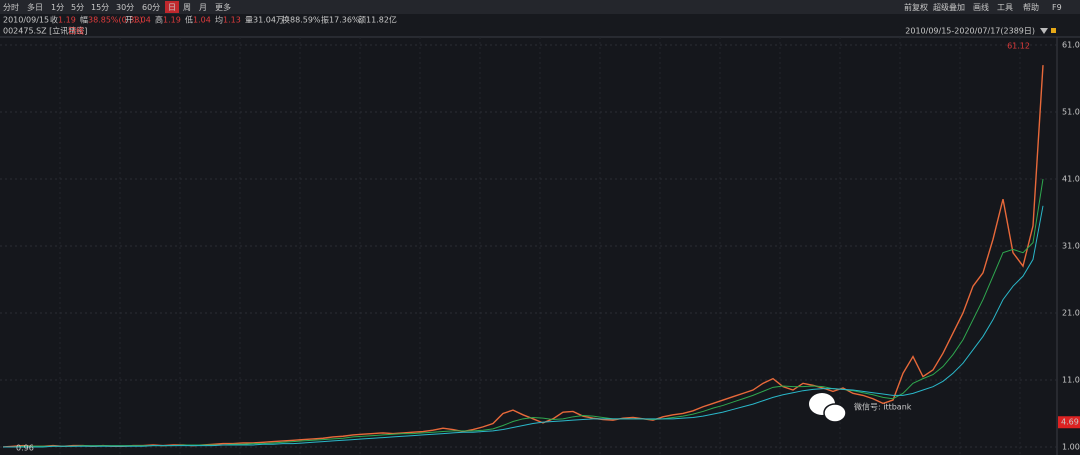  I want to click on toolbar, so click(540, 7).